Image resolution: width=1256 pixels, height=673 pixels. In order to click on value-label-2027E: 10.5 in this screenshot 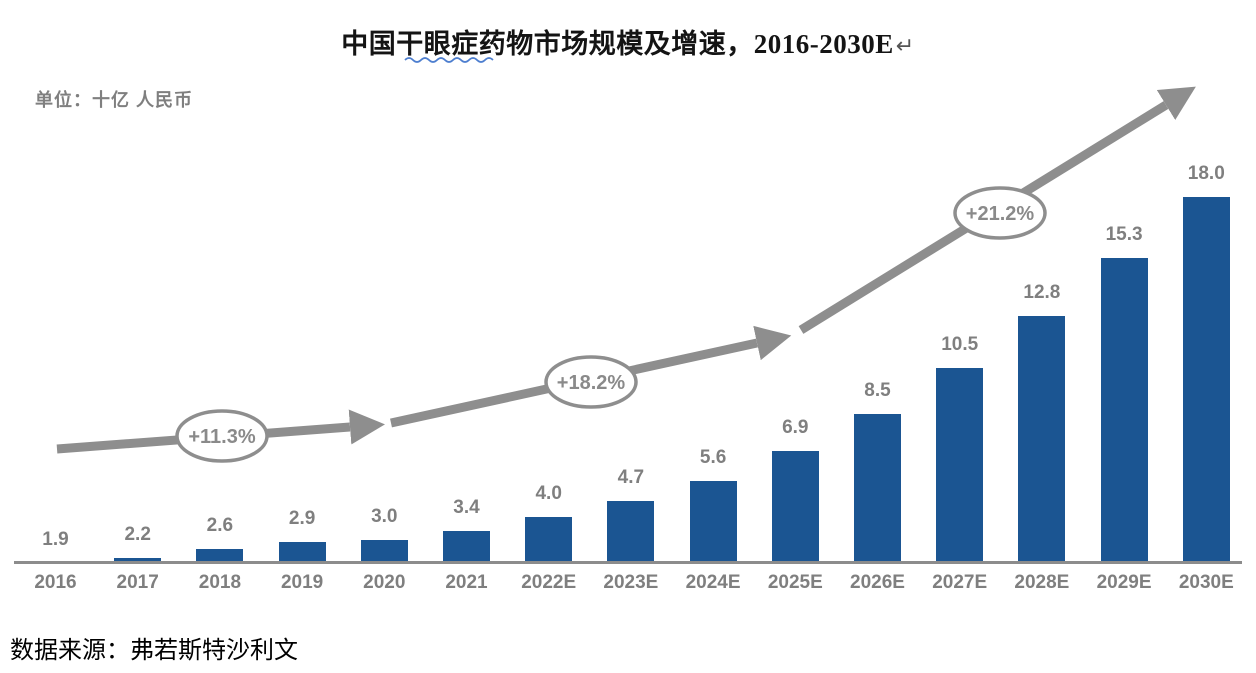, I will do `click(960, 345)`.